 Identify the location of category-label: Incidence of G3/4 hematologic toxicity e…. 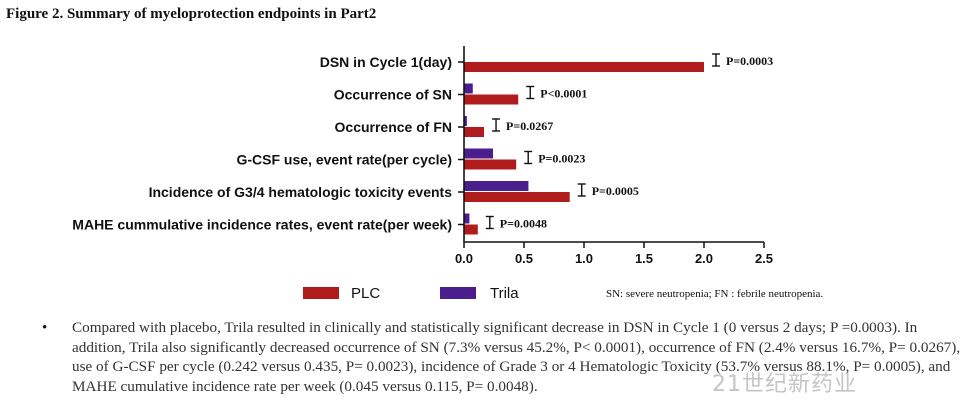
(301, 192).